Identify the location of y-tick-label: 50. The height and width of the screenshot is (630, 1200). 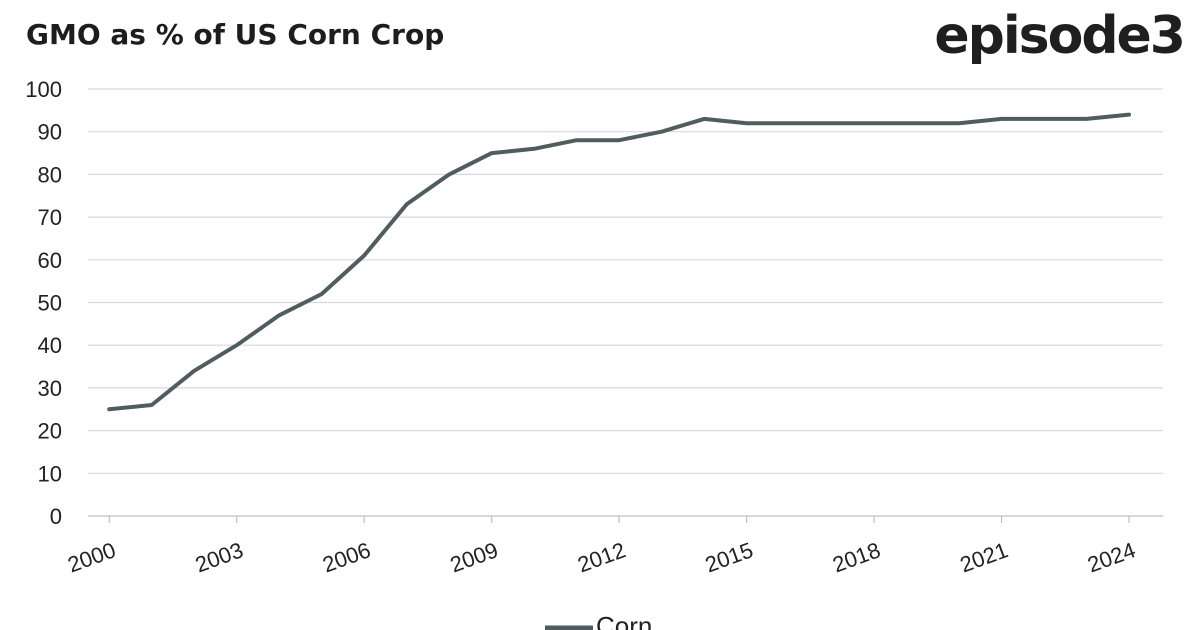
(50, 303).